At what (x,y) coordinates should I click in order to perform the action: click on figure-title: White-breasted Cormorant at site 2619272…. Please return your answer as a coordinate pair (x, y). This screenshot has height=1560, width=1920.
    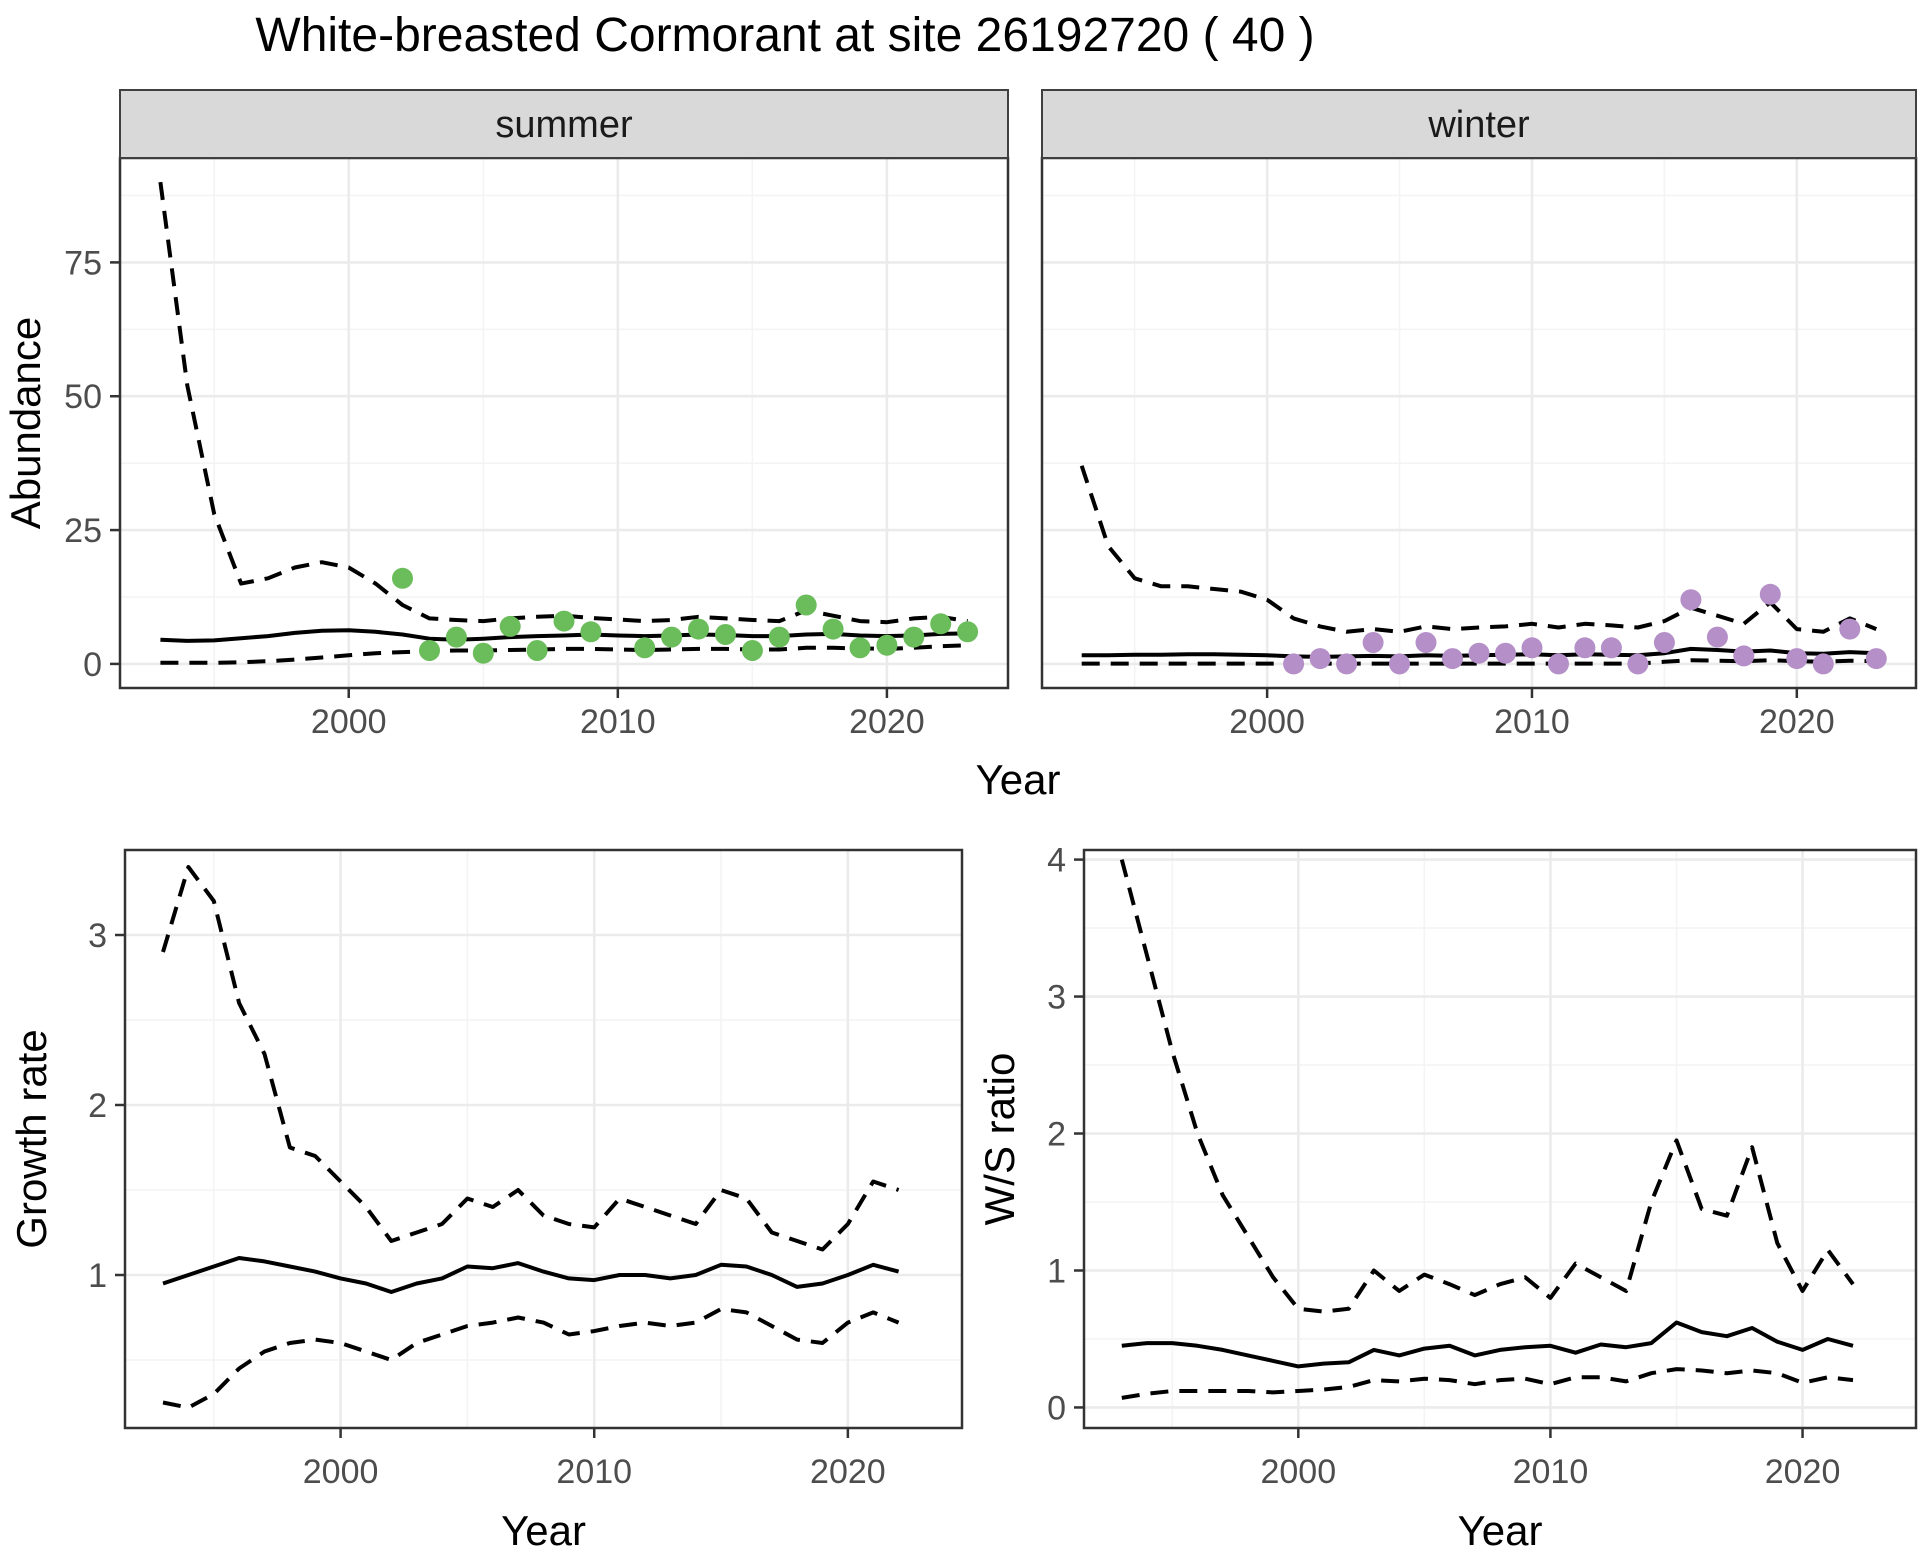
    Looking at the image, I should click on (785, 35).